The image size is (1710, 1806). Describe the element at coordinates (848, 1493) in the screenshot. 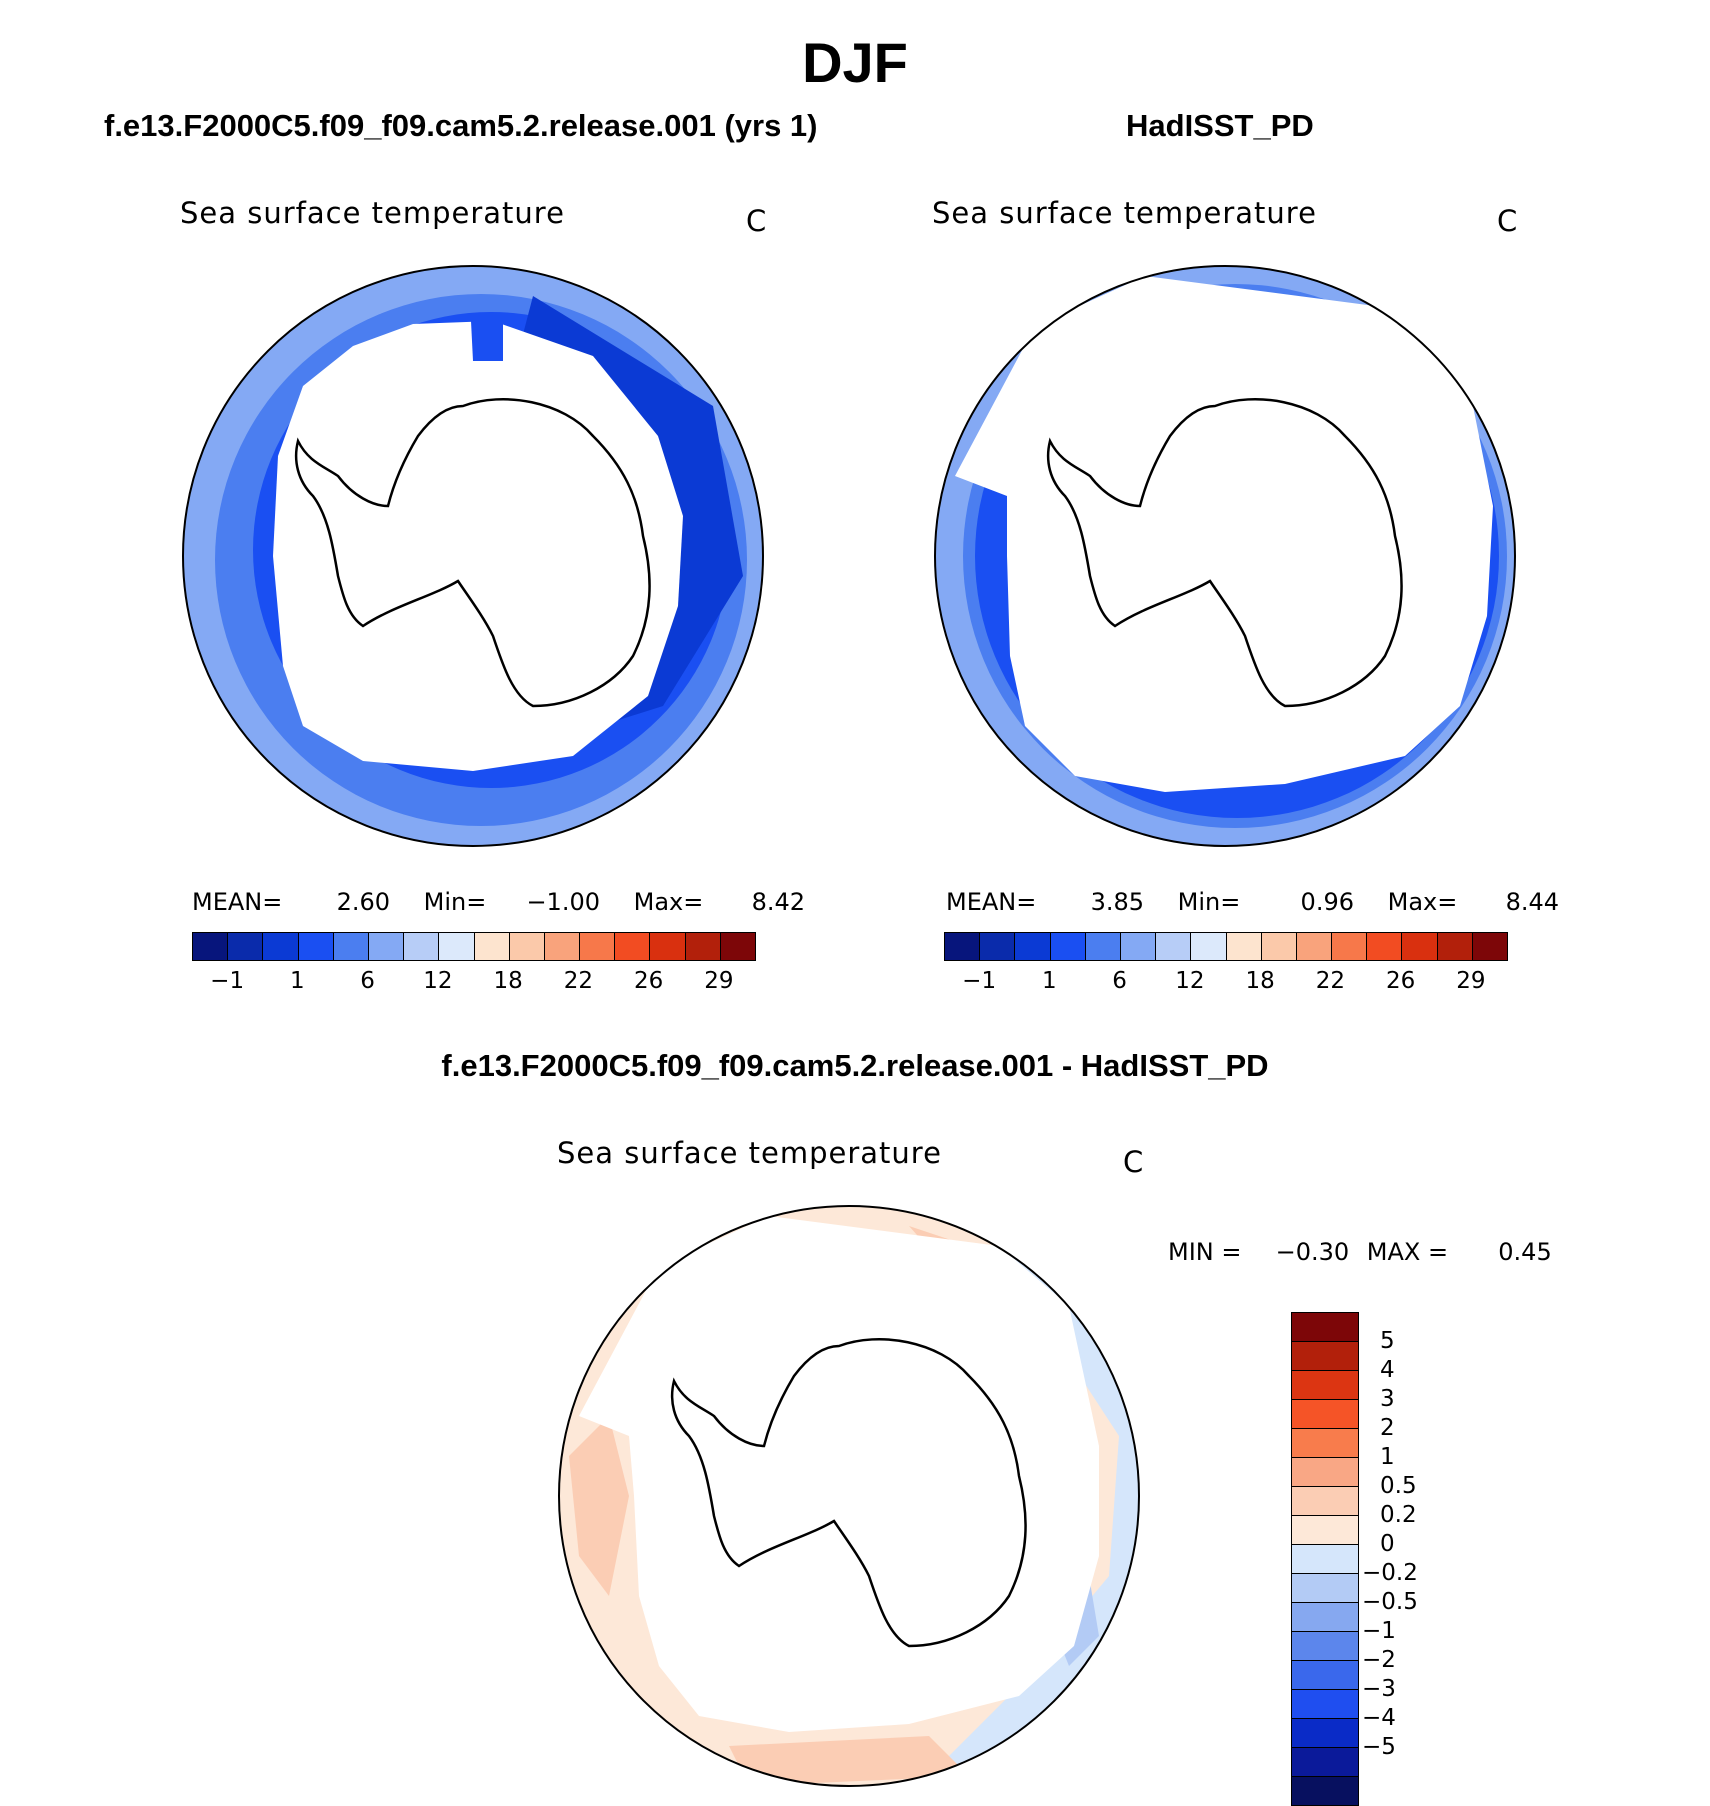

I see `panel3-antarctica-coastline` at that location.